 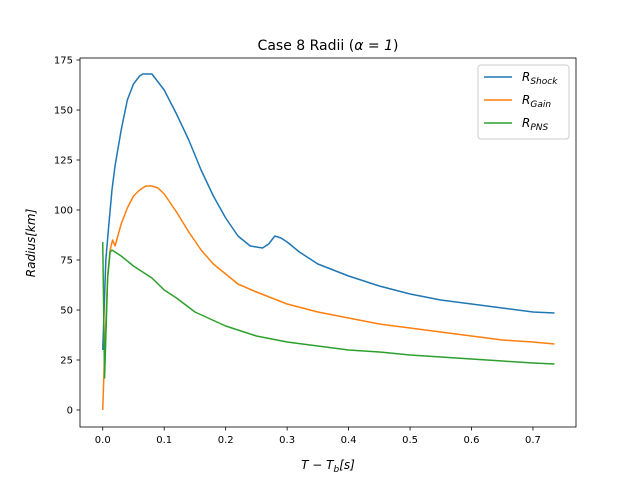 I want to click on x-tick-label: 0.1, so click(x=164, y=440).